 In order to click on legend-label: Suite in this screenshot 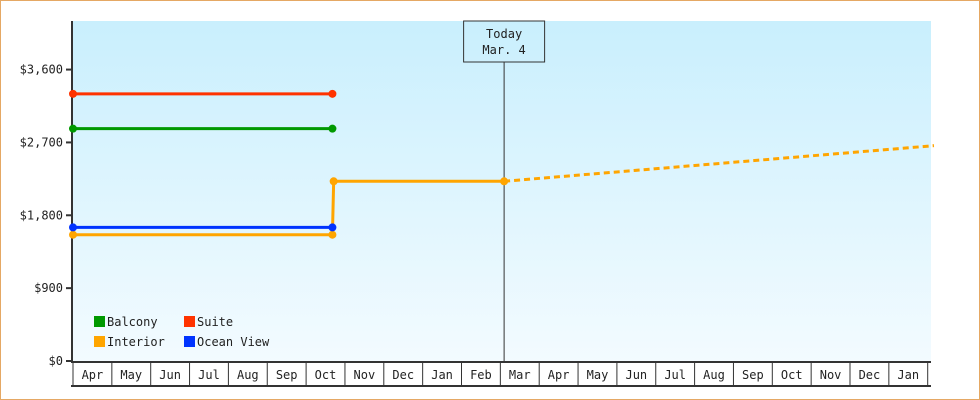, I will do `click(215, 322)`.